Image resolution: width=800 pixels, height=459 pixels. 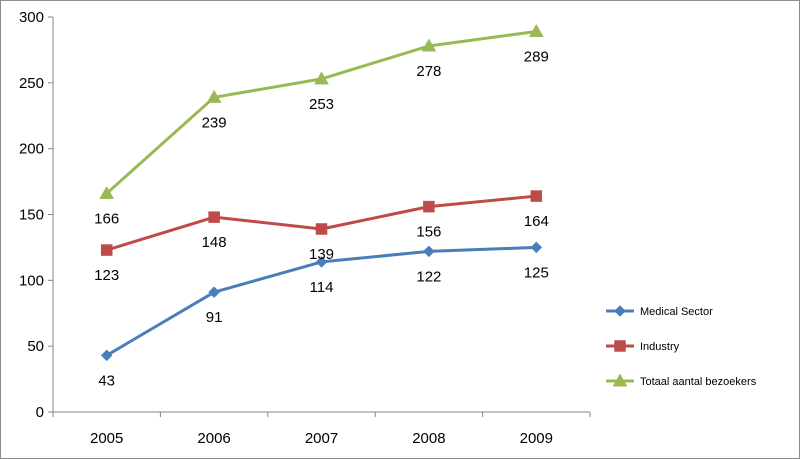 What do you see at coordinates (536, 272) in the screenshot?
I see `data-label: 125` at bounding box center [536, 272].